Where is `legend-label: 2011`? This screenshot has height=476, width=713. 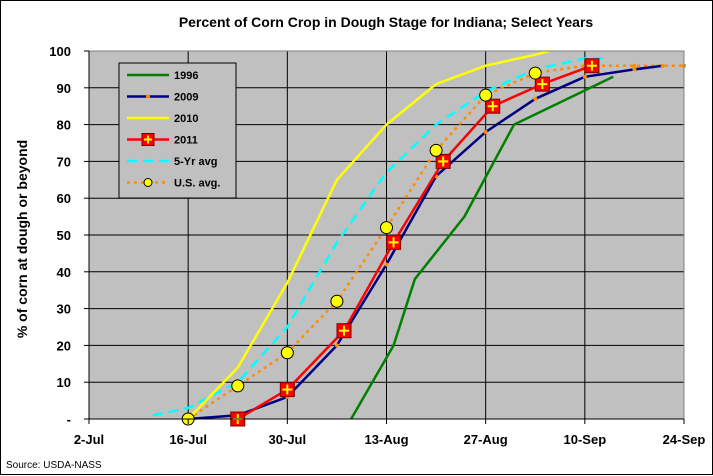 legend-label: 2011 is located at coordinates (186, 141).